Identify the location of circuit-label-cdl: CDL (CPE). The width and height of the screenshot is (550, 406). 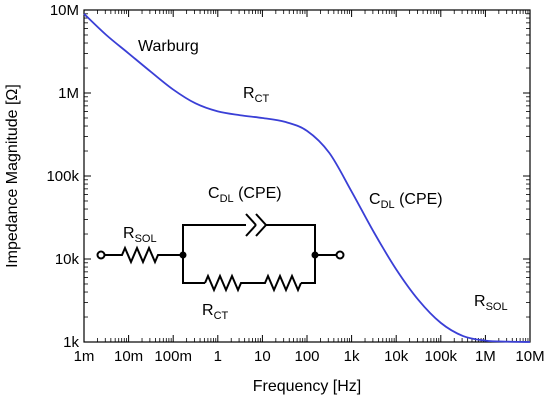
(245, 195).